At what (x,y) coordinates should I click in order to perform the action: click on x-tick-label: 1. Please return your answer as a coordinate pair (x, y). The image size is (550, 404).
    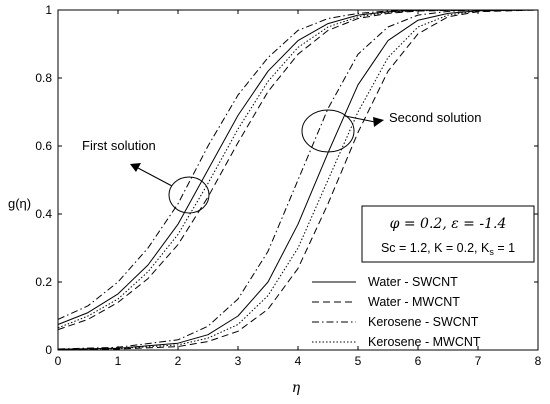
    Looking at the image, I should click on (118, 361).